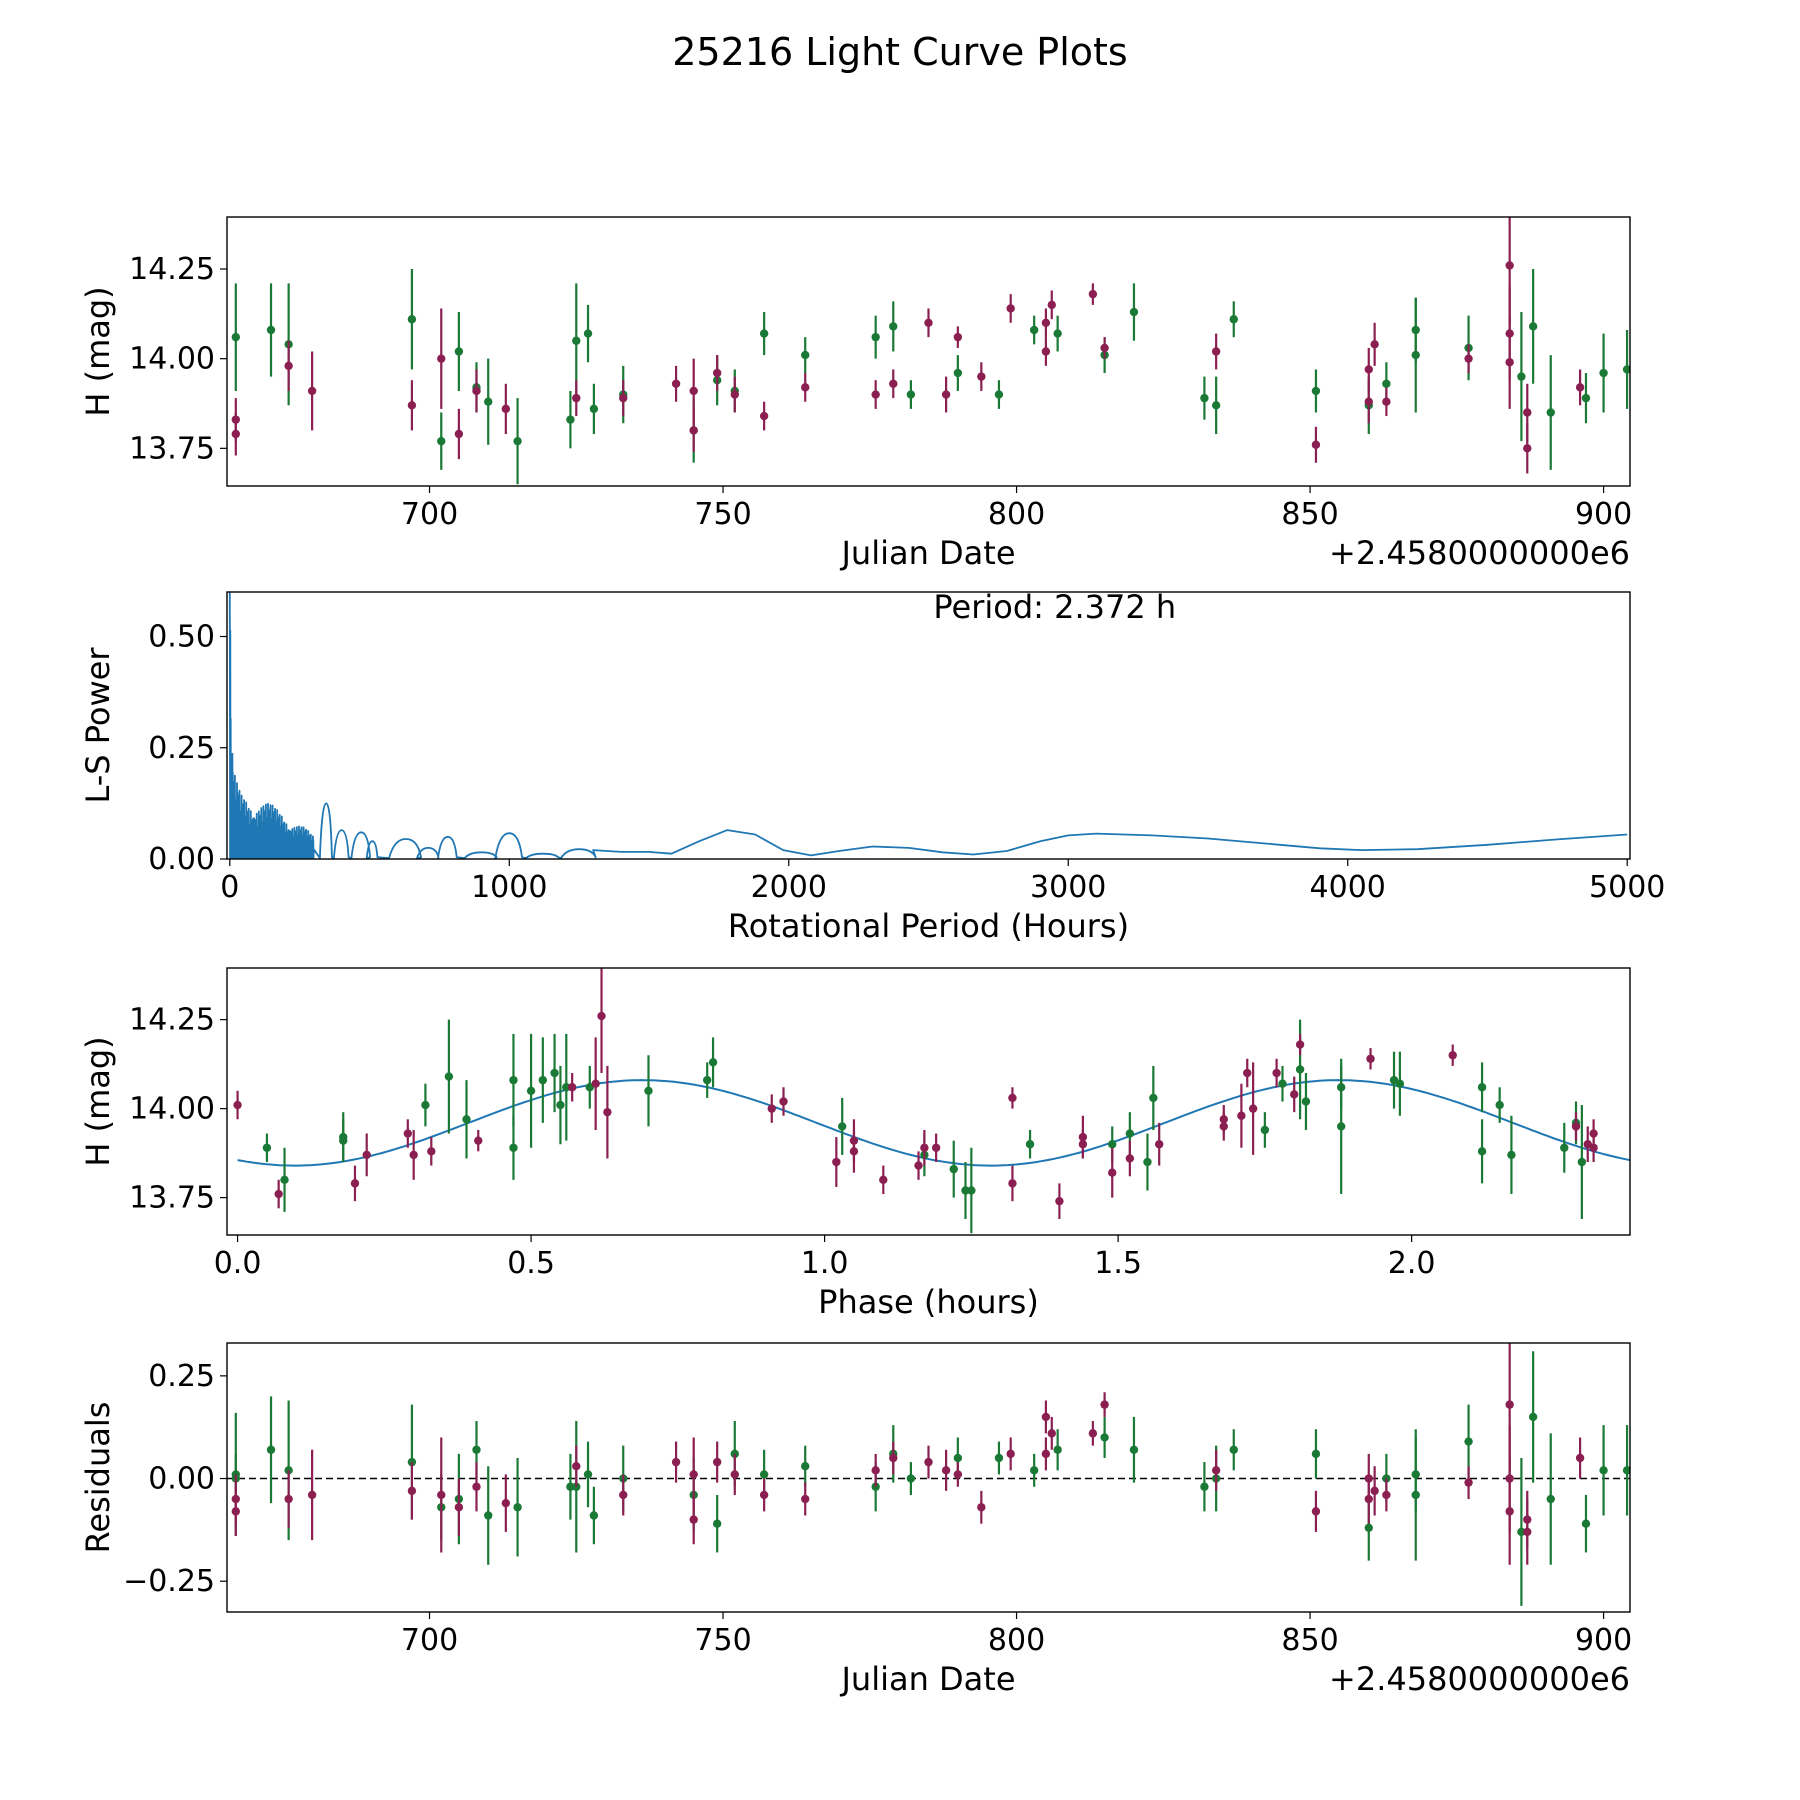  I want to click on x-axis-label: Phase (hours), so click(928, 1302).